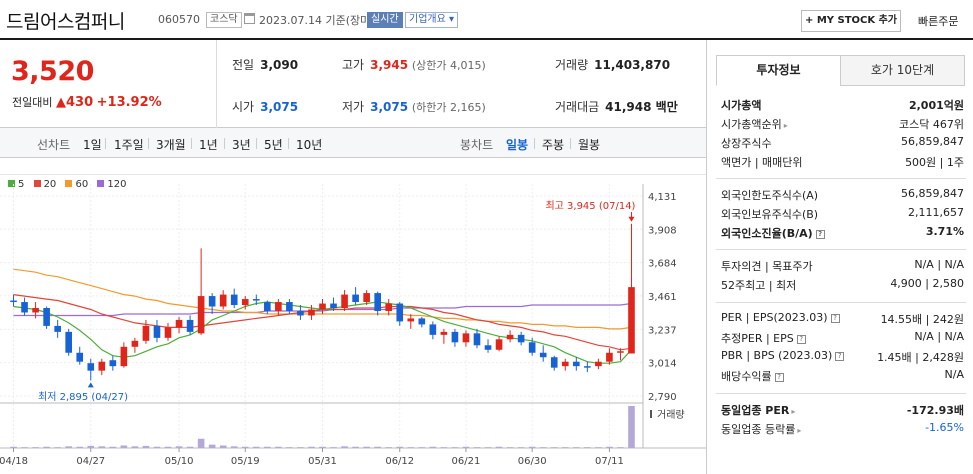 The width and height of the screenshot is (973, 474). Describe the element at coordinates (532, 461) in the screenshot. I see `x-tick-label: 06/30` at that location.